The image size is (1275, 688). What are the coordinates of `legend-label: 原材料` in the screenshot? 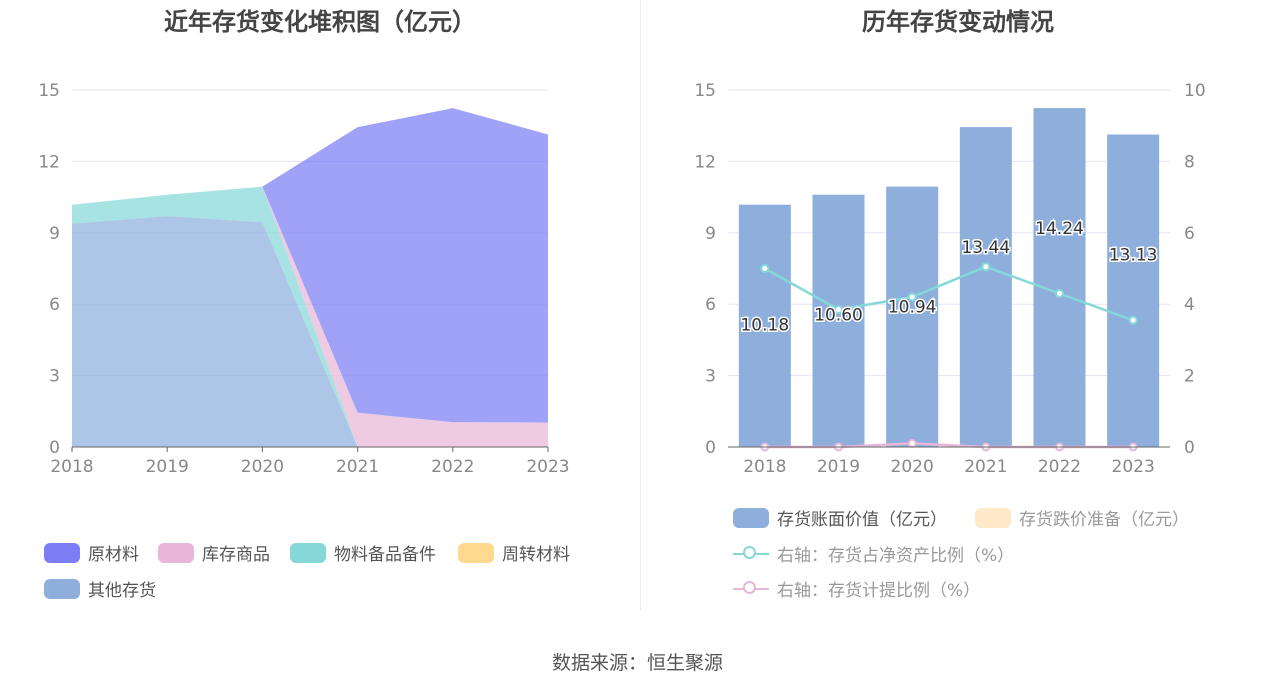 It's located at (113, 555).